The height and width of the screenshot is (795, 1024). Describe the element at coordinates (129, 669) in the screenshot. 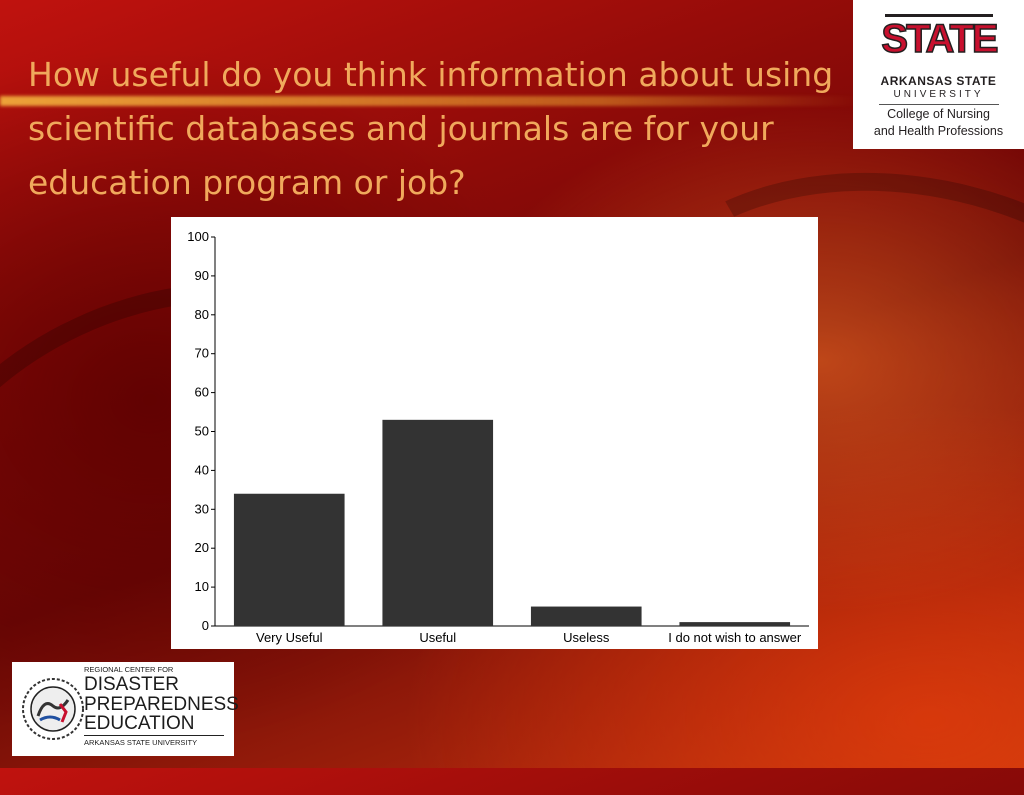

I see `rcdpe-line: REGIONAL CENTER FOR` at that location.